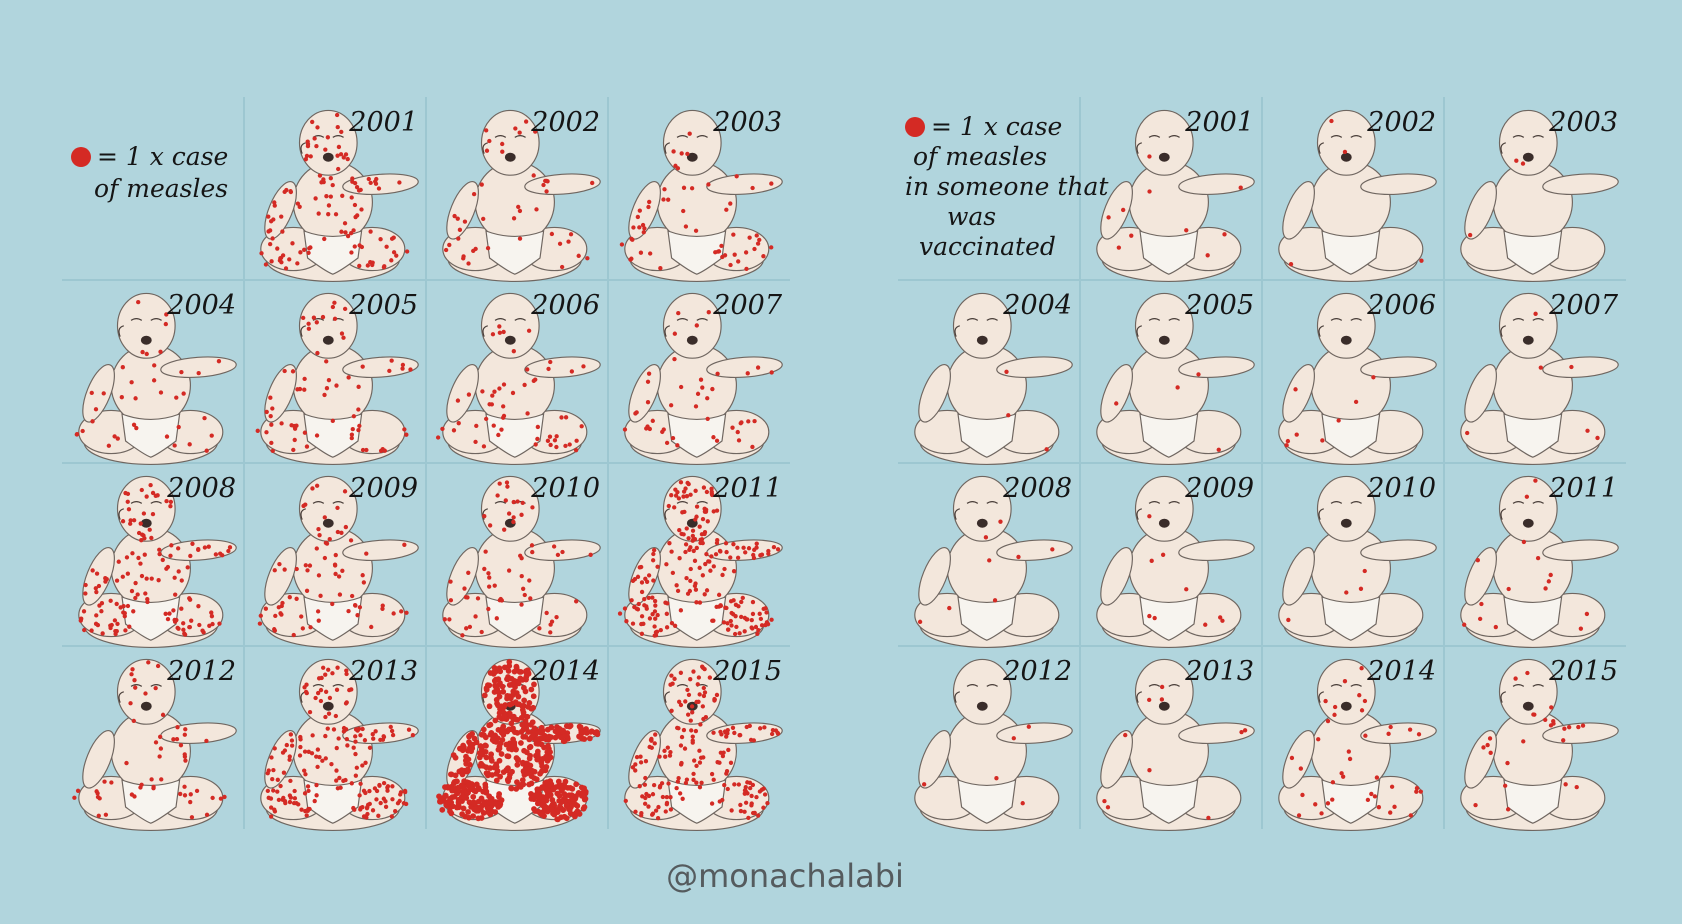 This screenshot has height=924, width=1682. What do you see at coordinates (1583, 671) in the screenshot?
I see `year-label: 2015` at bounding box center [1583, 671].